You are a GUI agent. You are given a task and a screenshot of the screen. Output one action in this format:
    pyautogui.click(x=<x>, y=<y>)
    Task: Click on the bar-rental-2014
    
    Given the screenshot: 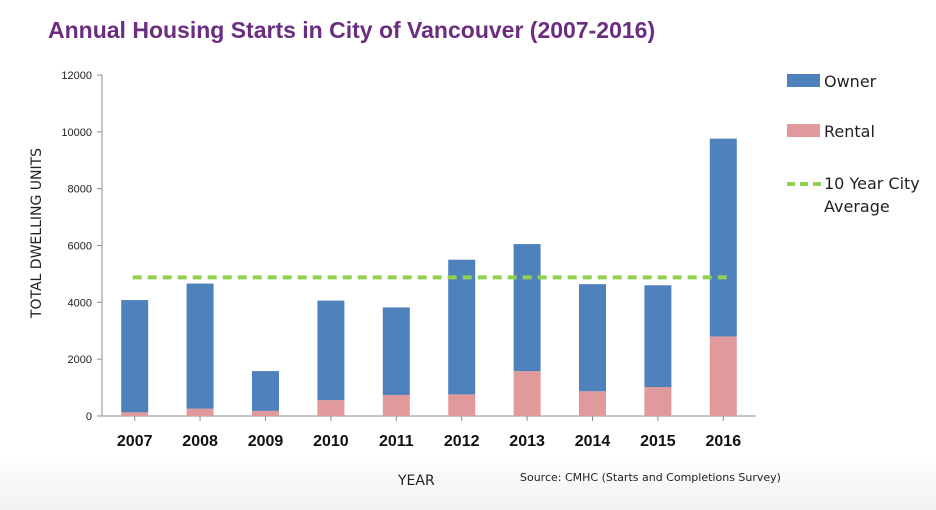 What is the action you would take?
    pyautogui.click(x=592, y=403)
    